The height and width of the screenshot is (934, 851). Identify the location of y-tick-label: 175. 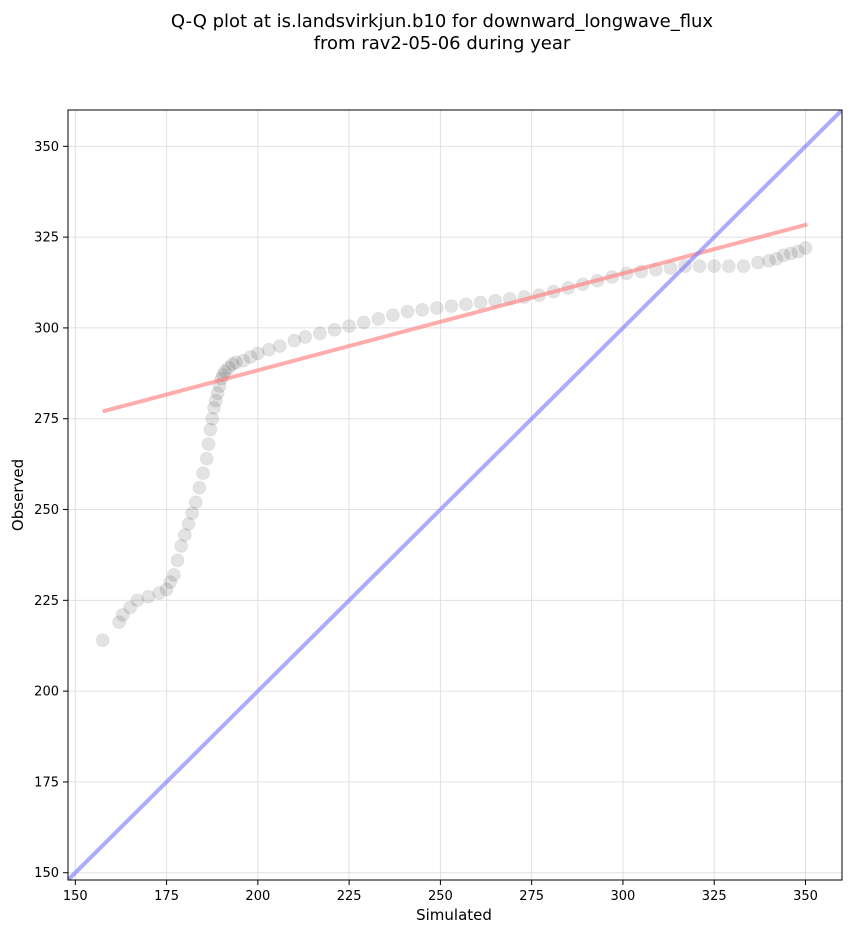
(46, 782).